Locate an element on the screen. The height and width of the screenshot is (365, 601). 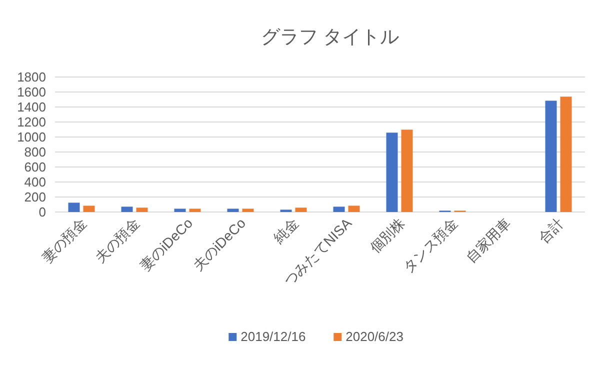
y-tick-label: 600 is located at coordinates (35, 167).